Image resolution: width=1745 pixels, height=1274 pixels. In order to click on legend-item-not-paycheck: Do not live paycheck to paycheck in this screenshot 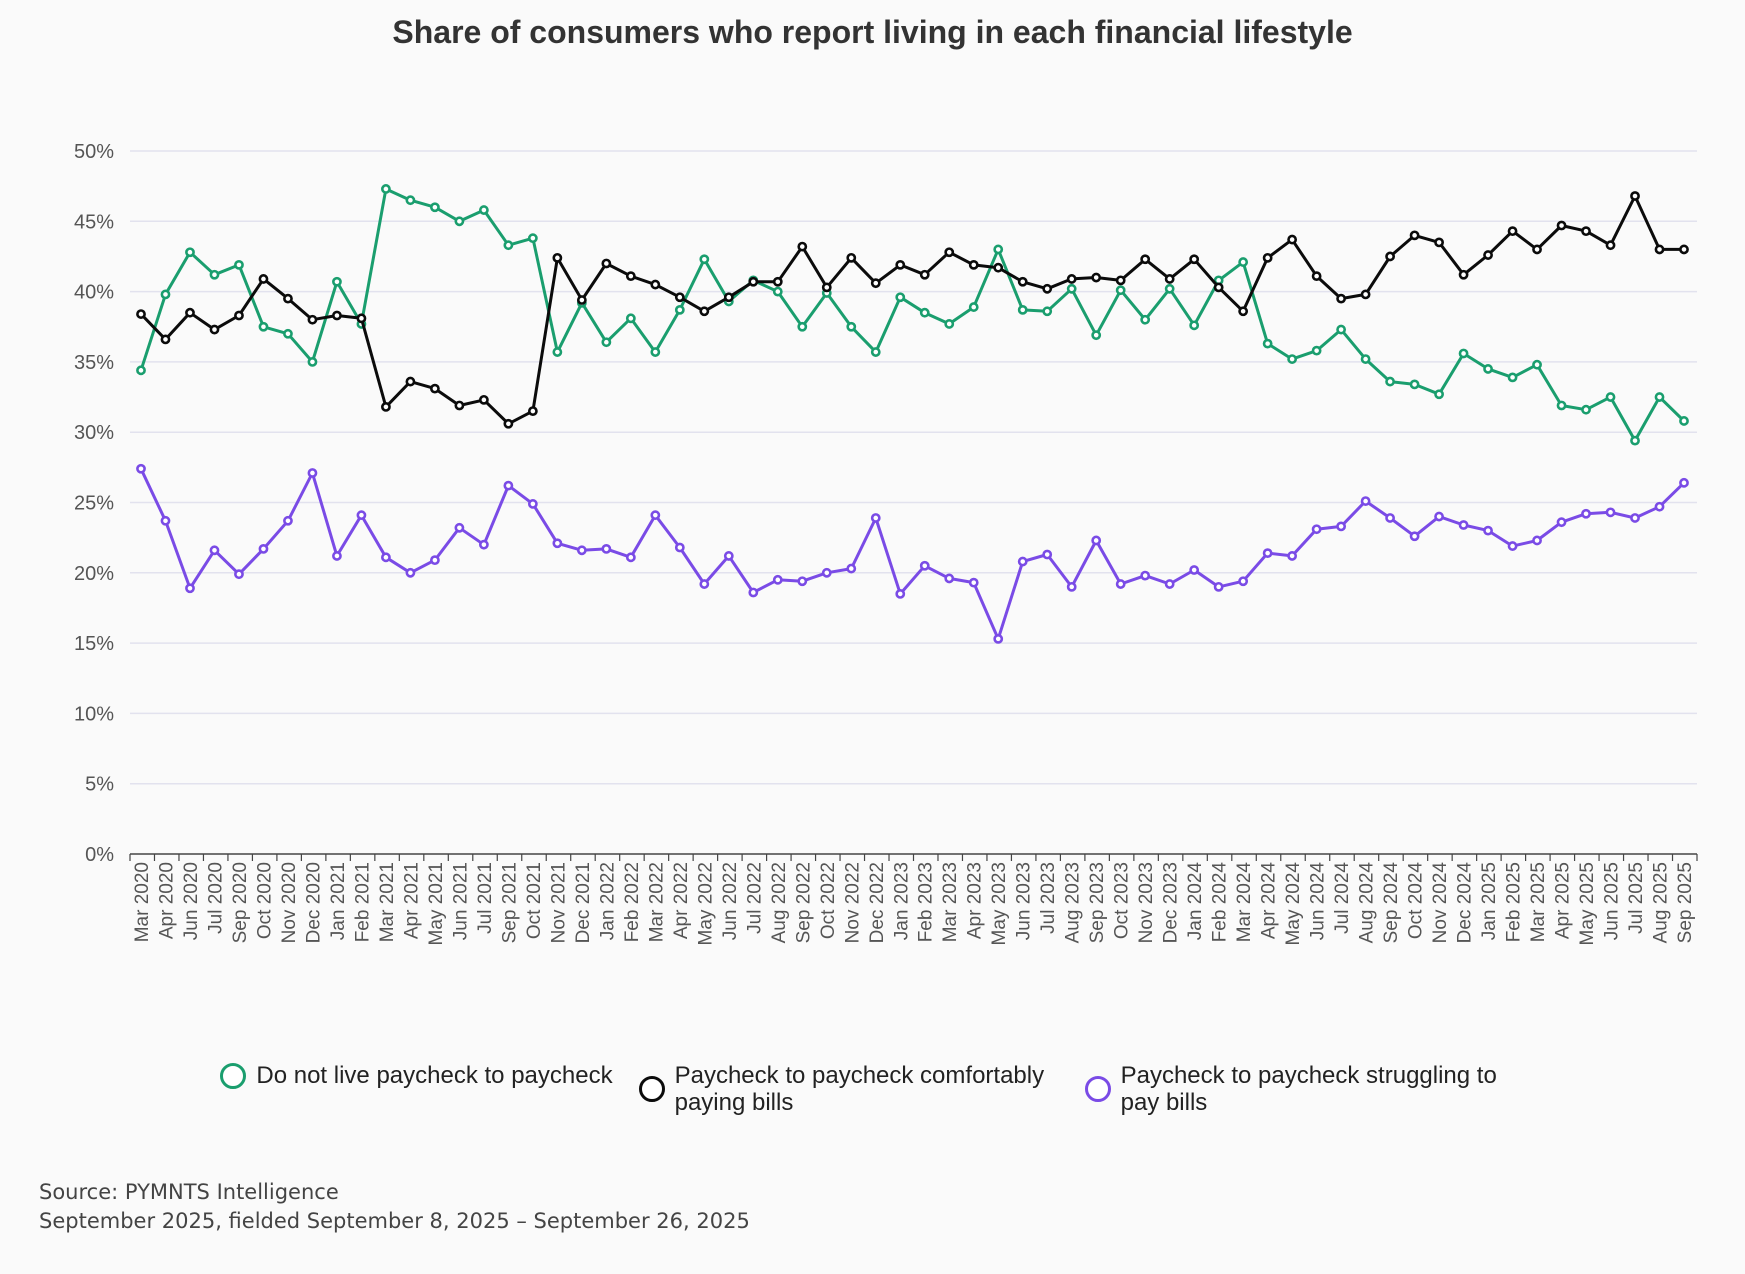, I will do `click(416, 1075)`.